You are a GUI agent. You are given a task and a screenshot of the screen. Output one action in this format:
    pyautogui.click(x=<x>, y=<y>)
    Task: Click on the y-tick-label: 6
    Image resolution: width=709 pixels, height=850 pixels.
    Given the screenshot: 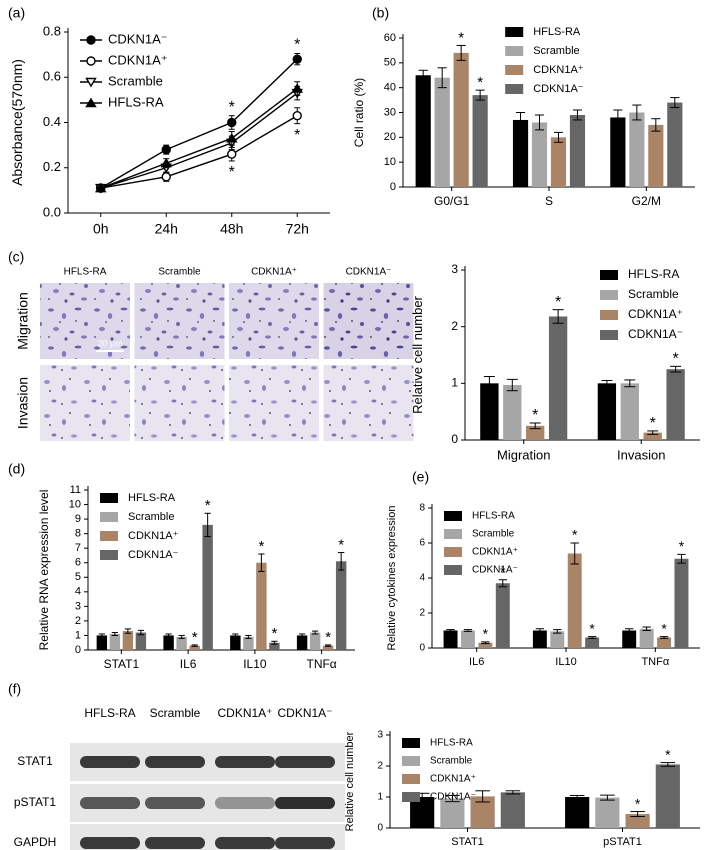 What is the action you would take?
    pyautogui.click(x=422, y=543)
    